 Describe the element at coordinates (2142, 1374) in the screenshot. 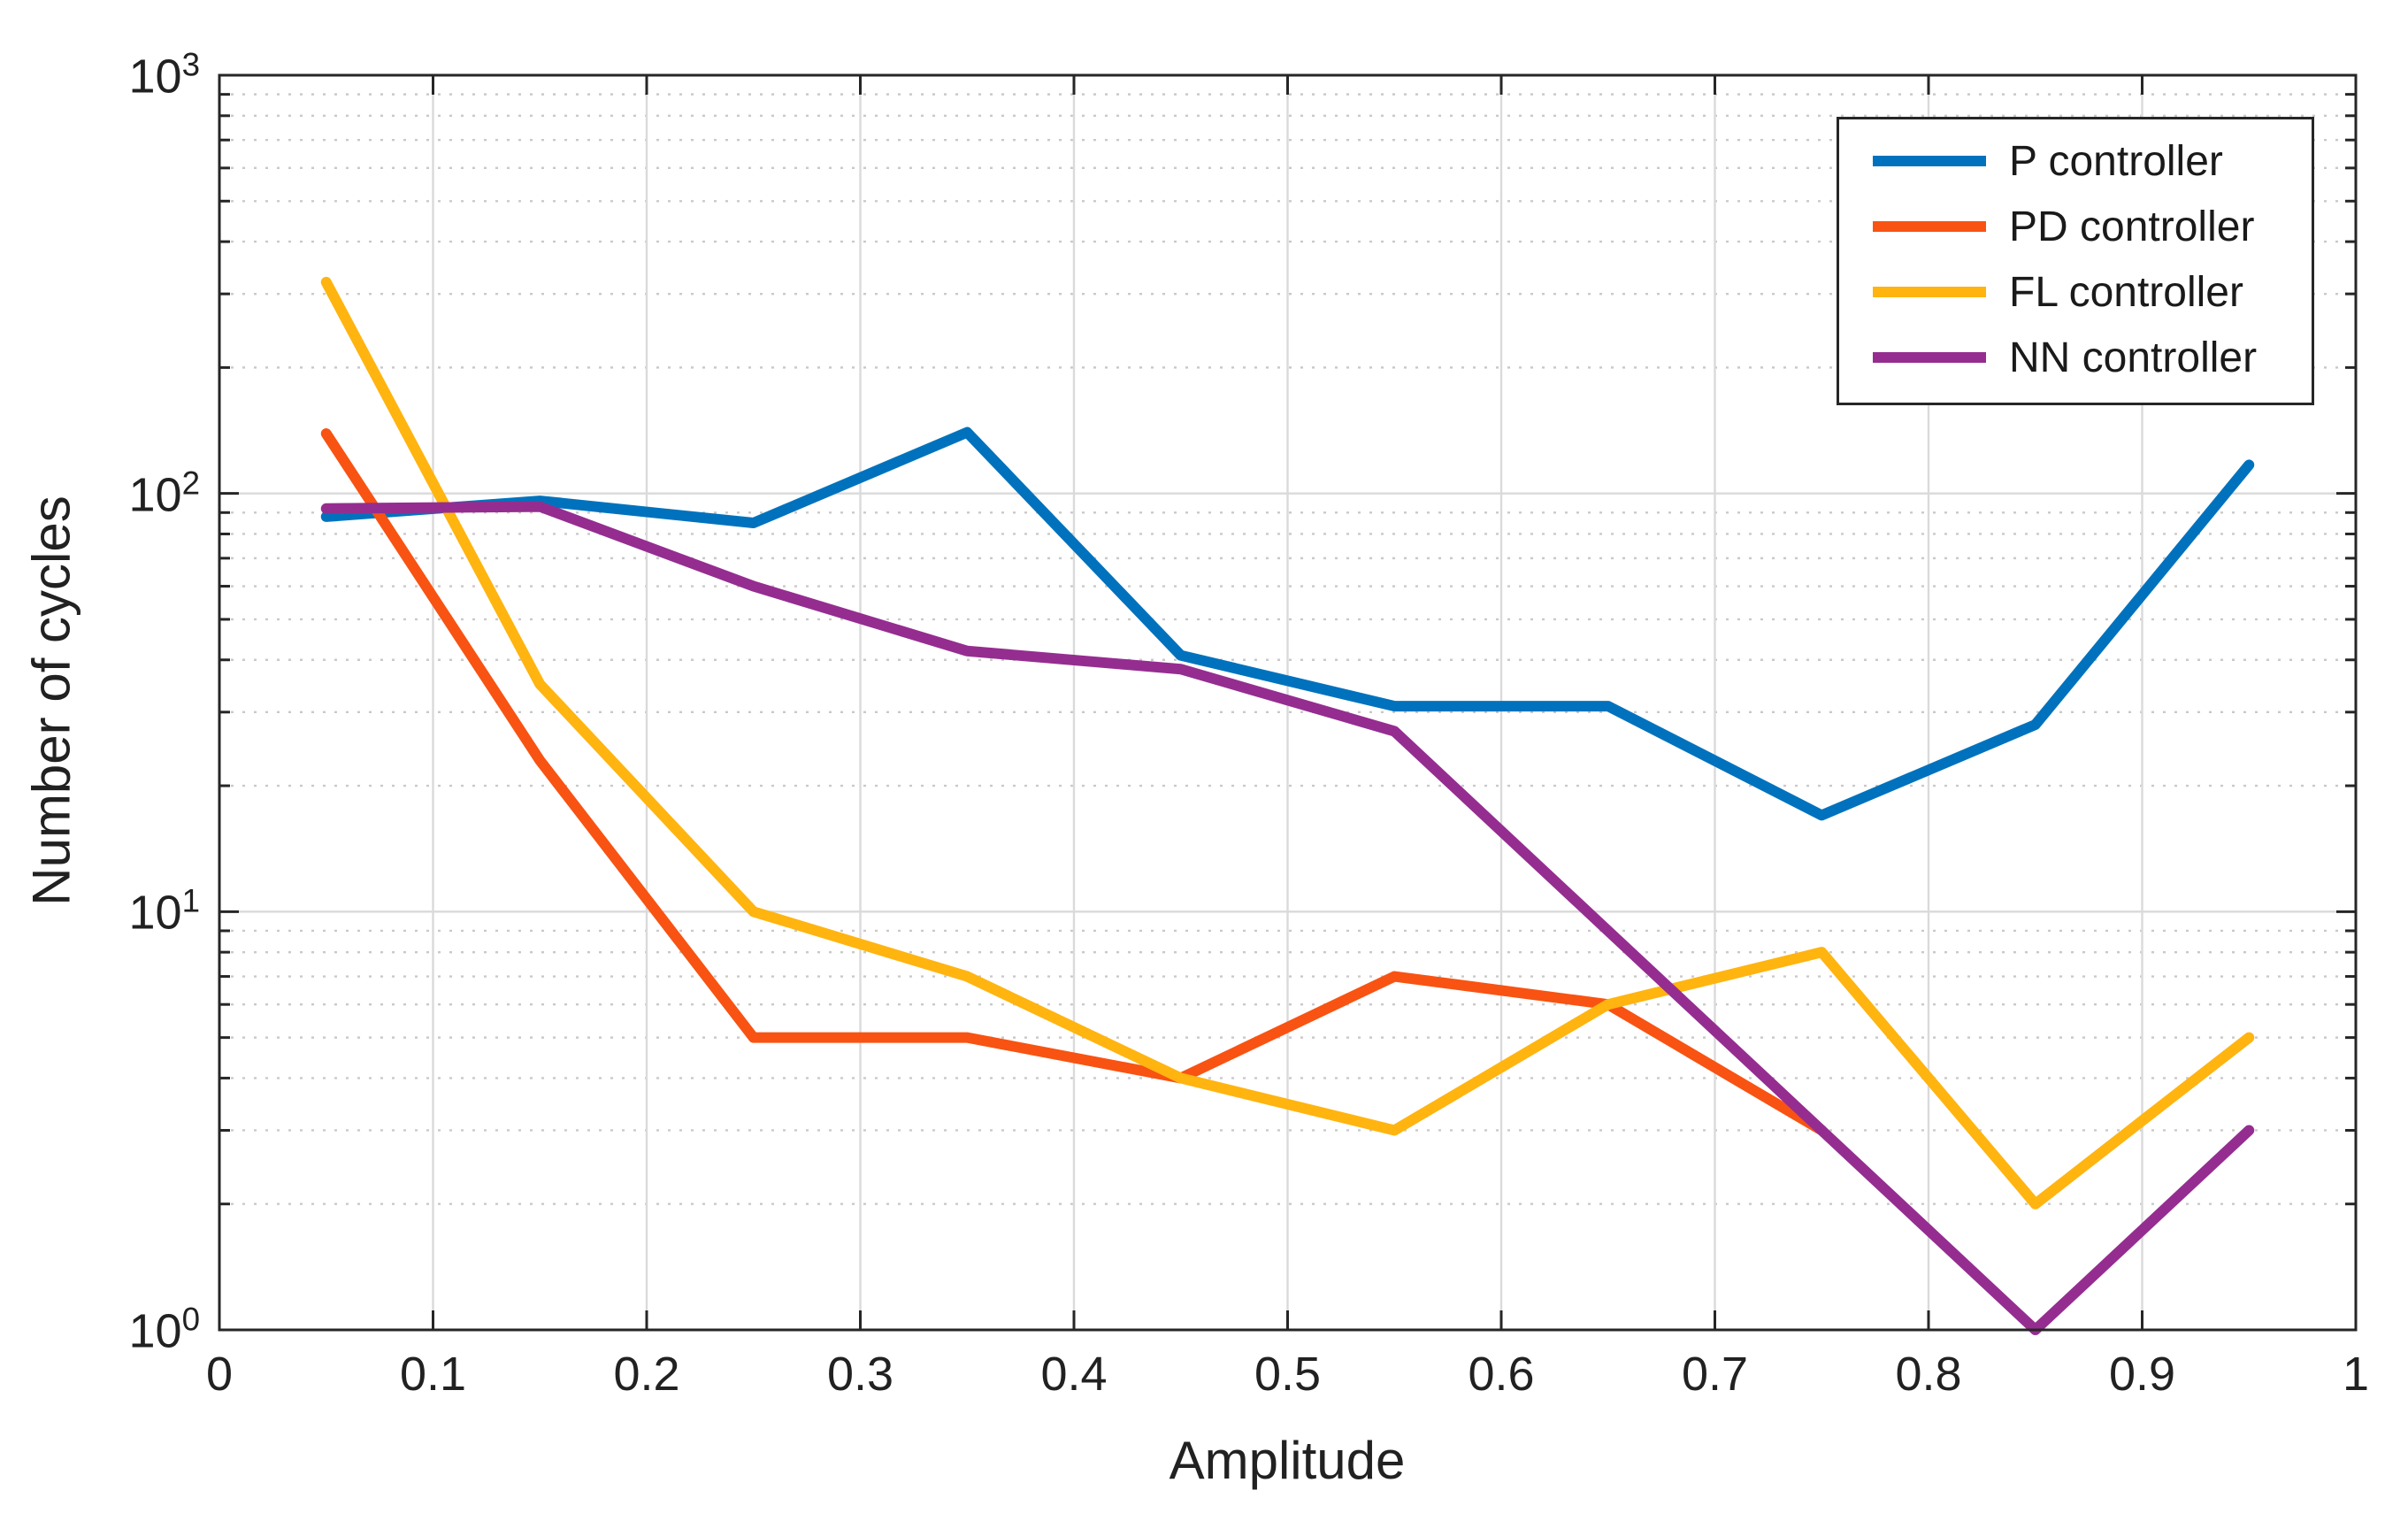

I see `x-tick-label: 0.9` at that location.